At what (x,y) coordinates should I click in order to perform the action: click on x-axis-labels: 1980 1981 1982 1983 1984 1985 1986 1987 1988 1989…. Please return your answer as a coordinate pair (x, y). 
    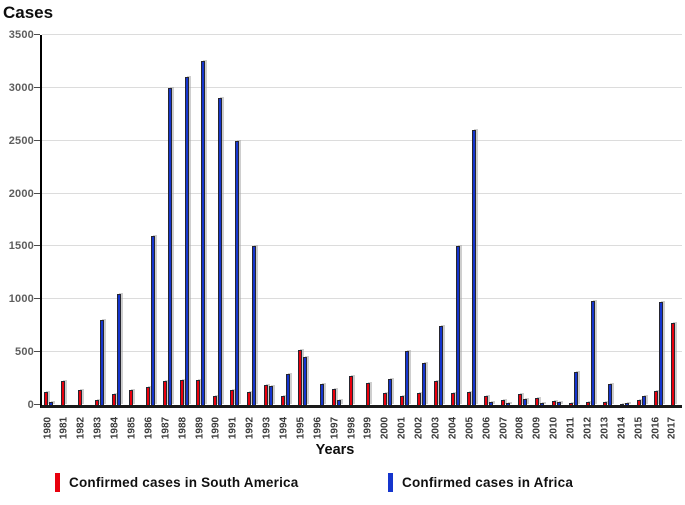
    Looking at the image, I should click on (360, 428).